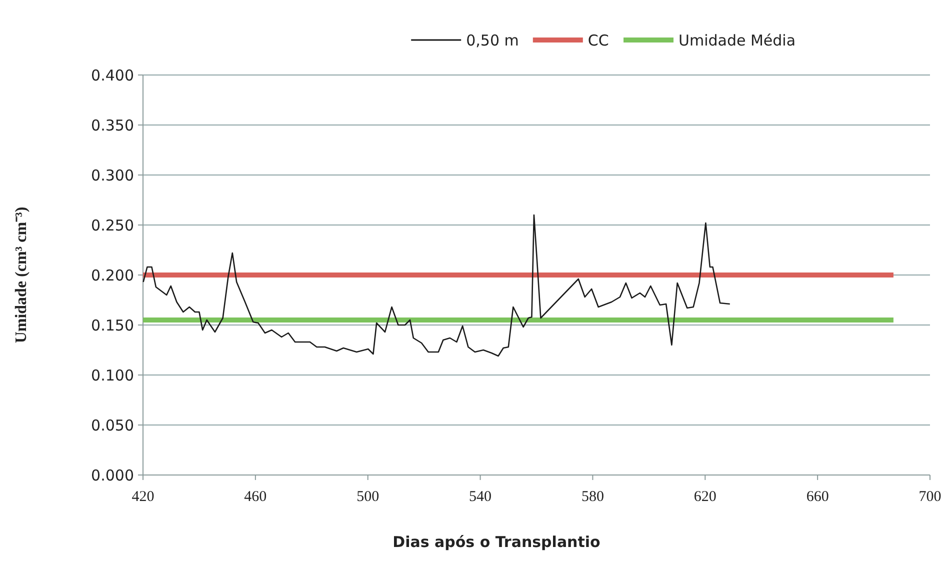  Describe the element at coordinates (112, 225) in the screenshot. I see `y-tick-label: 0.250` at that location.